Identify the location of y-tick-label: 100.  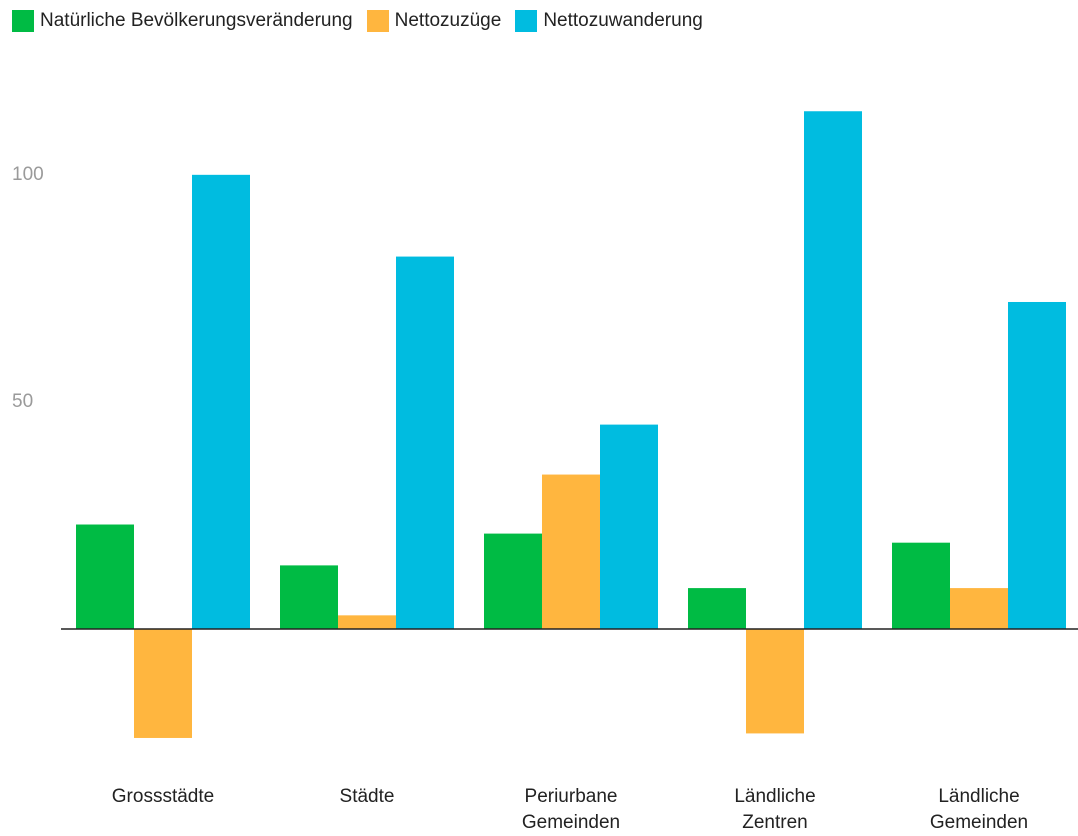
(28, 174).